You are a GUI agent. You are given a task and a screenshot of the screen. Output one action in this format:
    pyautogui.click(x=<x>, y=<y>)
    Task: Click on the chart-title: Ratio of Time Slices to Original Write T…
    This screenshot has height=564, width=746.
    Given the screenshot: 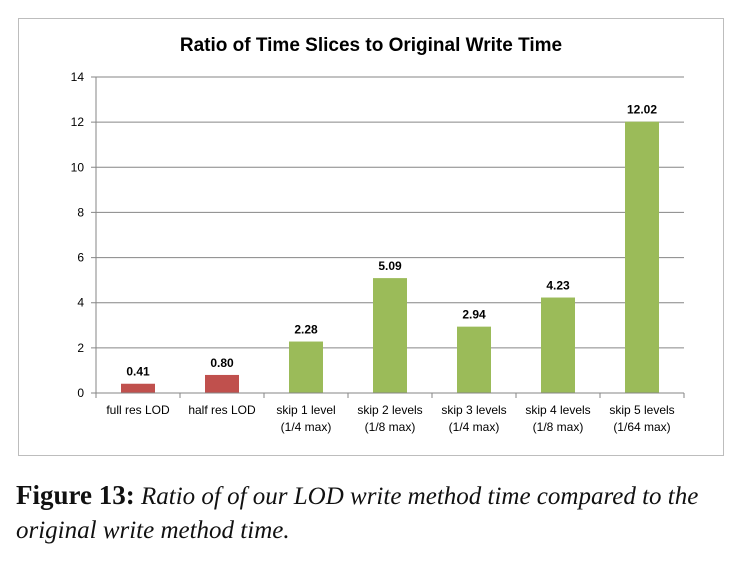 What is the action you would take?
    pyautogui.click(x=371, y=45)
    